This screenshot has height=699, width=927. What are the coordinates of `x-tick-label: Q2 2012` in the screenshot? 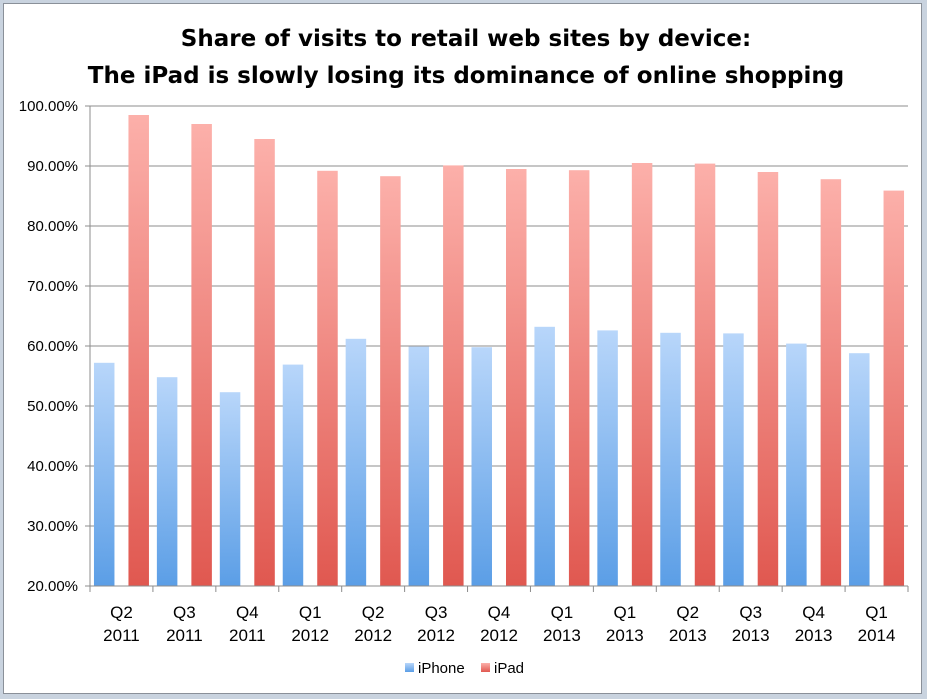 It's located at (373, 624).